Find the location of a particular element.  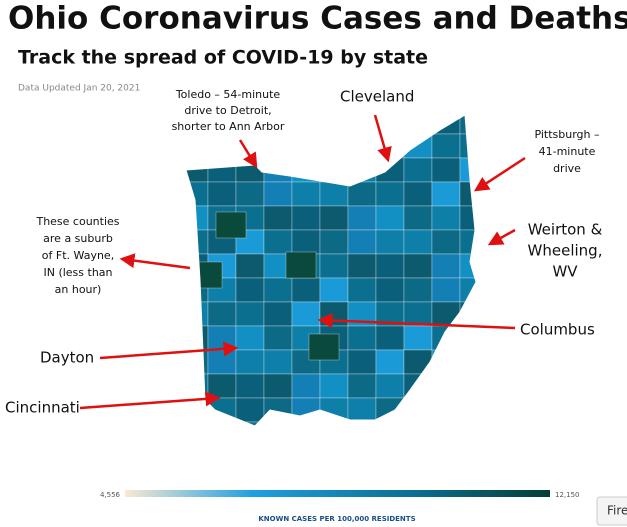

title: Ohio Coronavirus Cases and Deaths is located at coordinates (317, 19).